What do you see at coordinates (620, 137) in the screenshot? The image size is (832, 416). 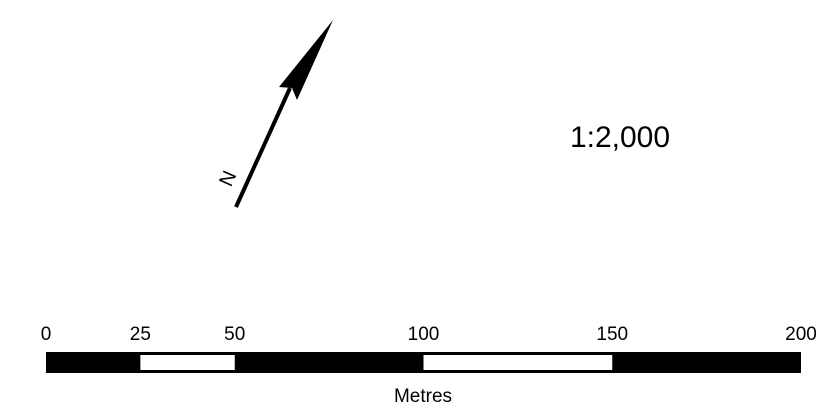 I see `scale-ratio: 1:2,000` at bounding box center [620, 137].